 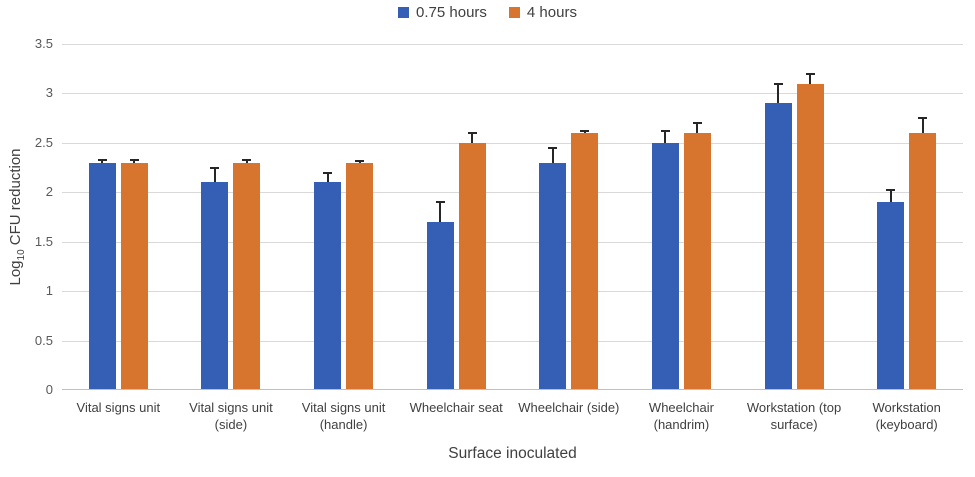 I want to click on y-axis-title-subscript: 10, so click(x=21, y=255).